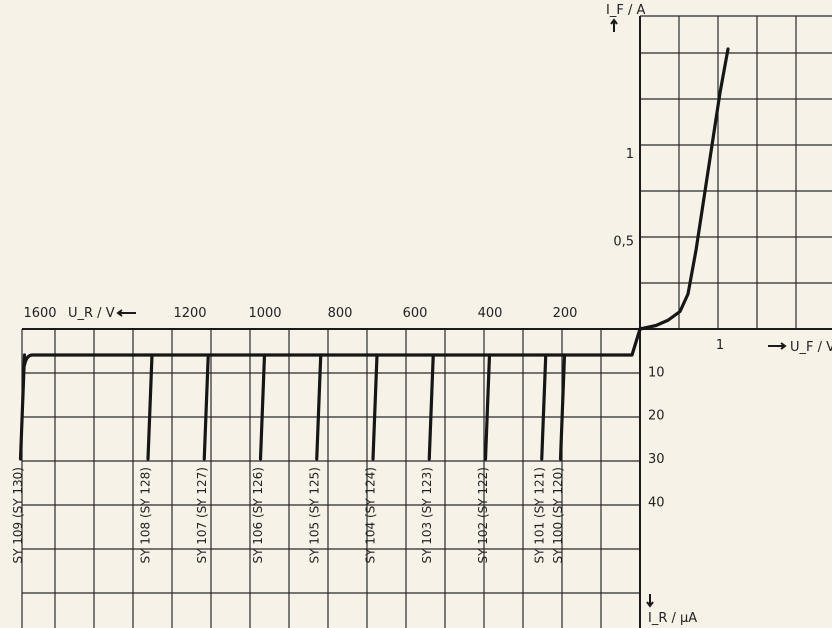 The width and height of the screenshot is (832, 628). Describe the element at coordinates (427, 515) in the screenshot. I see `series-label: SY 103 (SY 123)` at that location.